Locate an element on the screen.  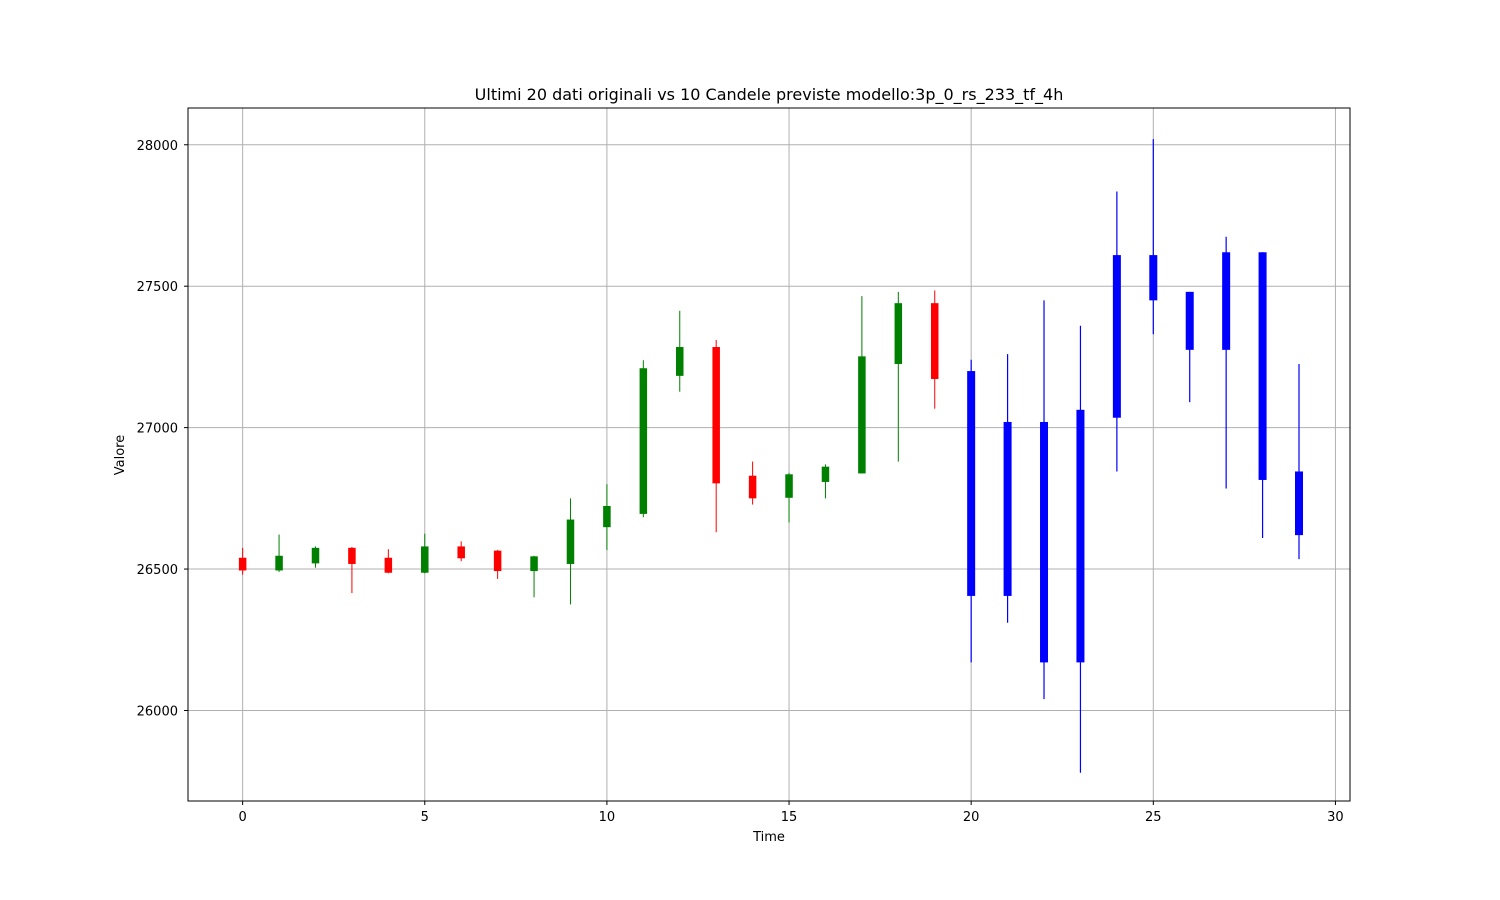
y-tick-label: 28000 is located at coordinates (157, 146).